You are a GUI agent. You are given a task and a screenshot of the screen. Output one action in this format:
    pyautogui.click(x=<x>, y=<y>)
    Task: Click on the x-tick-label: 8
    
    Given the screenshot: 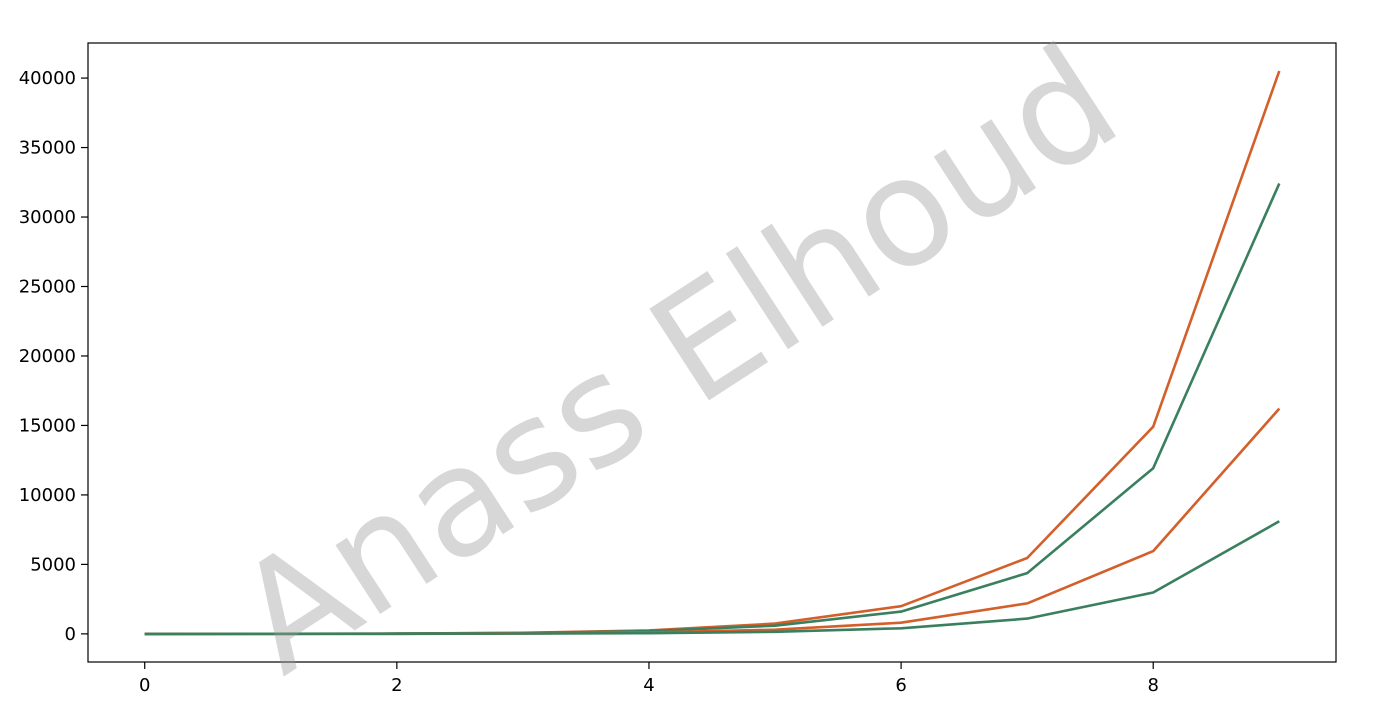 What is the action you would take?
    pyautogui.click(x=1152, y=685)
    